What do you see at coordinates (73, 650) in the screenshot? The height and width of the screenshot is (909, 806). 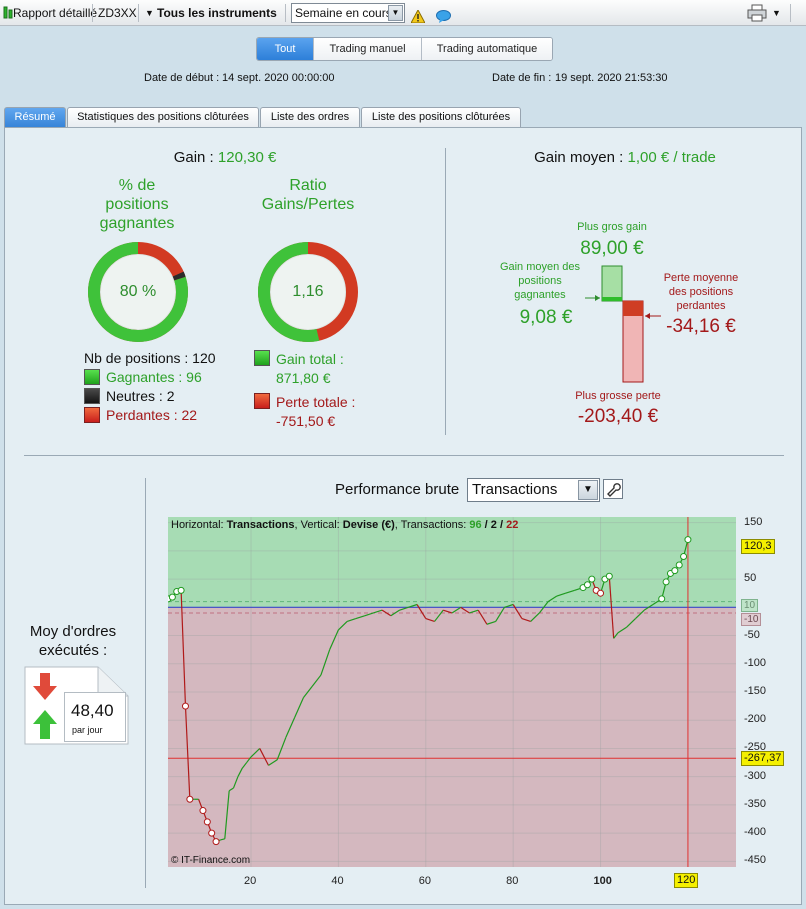 I see `orders-heading-line: exécutés :` at bounding box center [73, 650].